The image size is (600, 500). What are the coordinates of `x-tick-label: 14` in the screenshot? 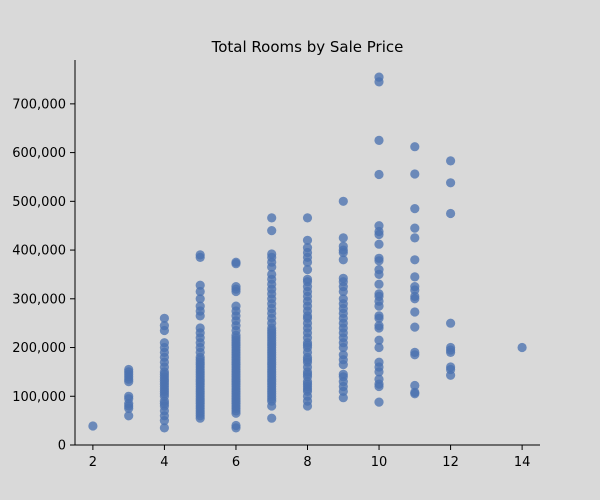 It's located at (522, 462).